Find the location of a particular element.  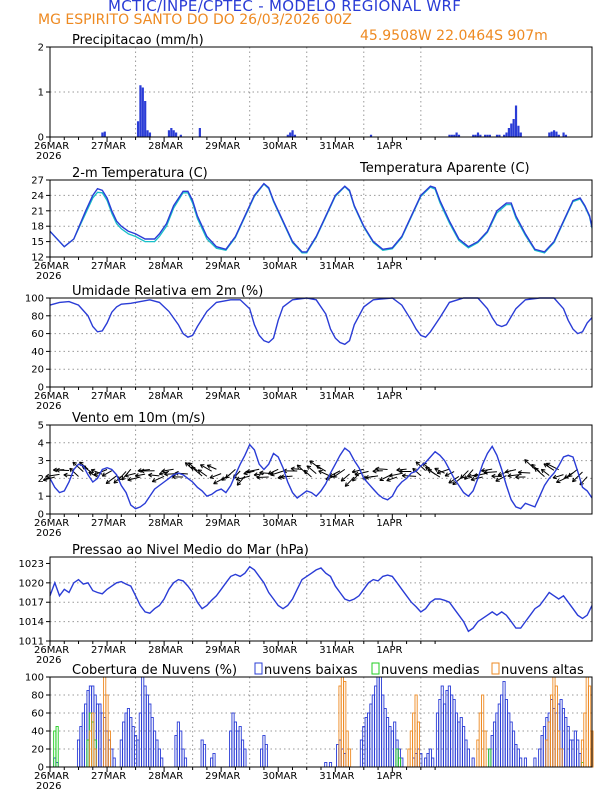

x-tick-label: 31MAR is located at coordinates (336, 266).